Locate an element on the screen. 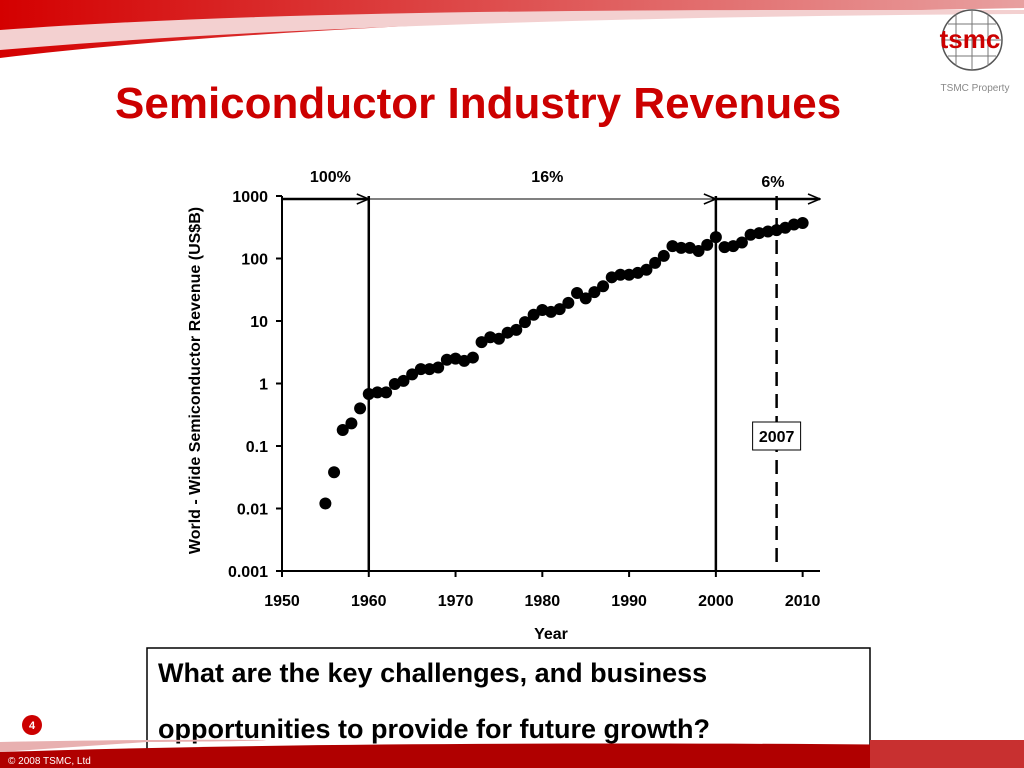  slide-number: 4 is located at coordinates (32, 726).